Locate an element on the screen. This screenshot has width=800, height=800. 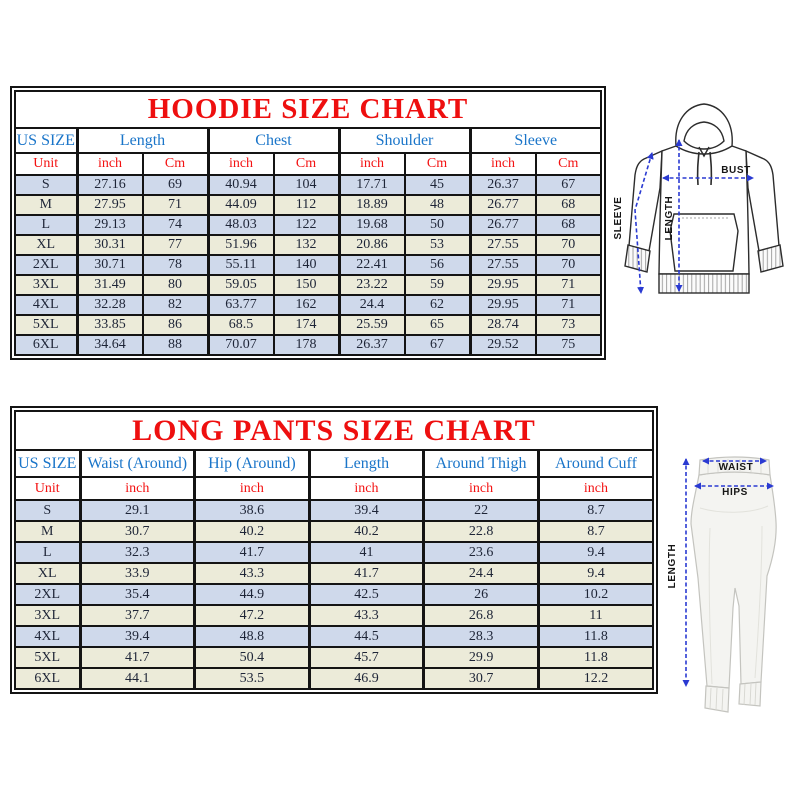
size-cell: S is located at coordinates (47, 510).